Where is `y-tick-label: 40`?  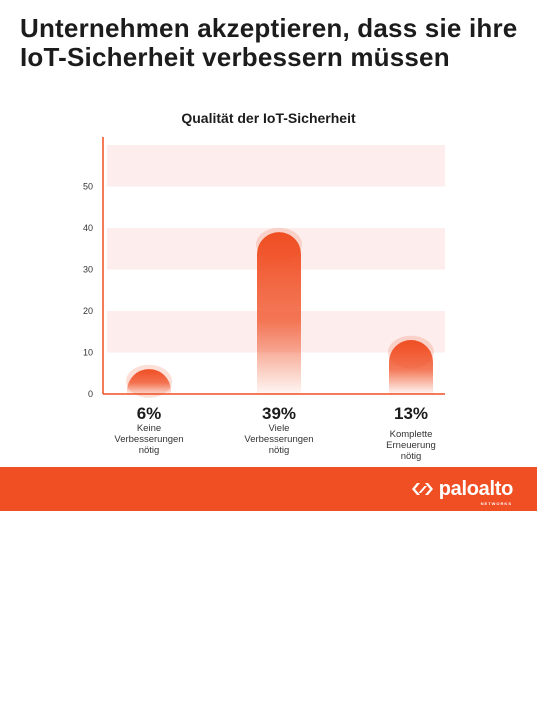
y-tick-label: 40 is located at coordinates (88, 228).